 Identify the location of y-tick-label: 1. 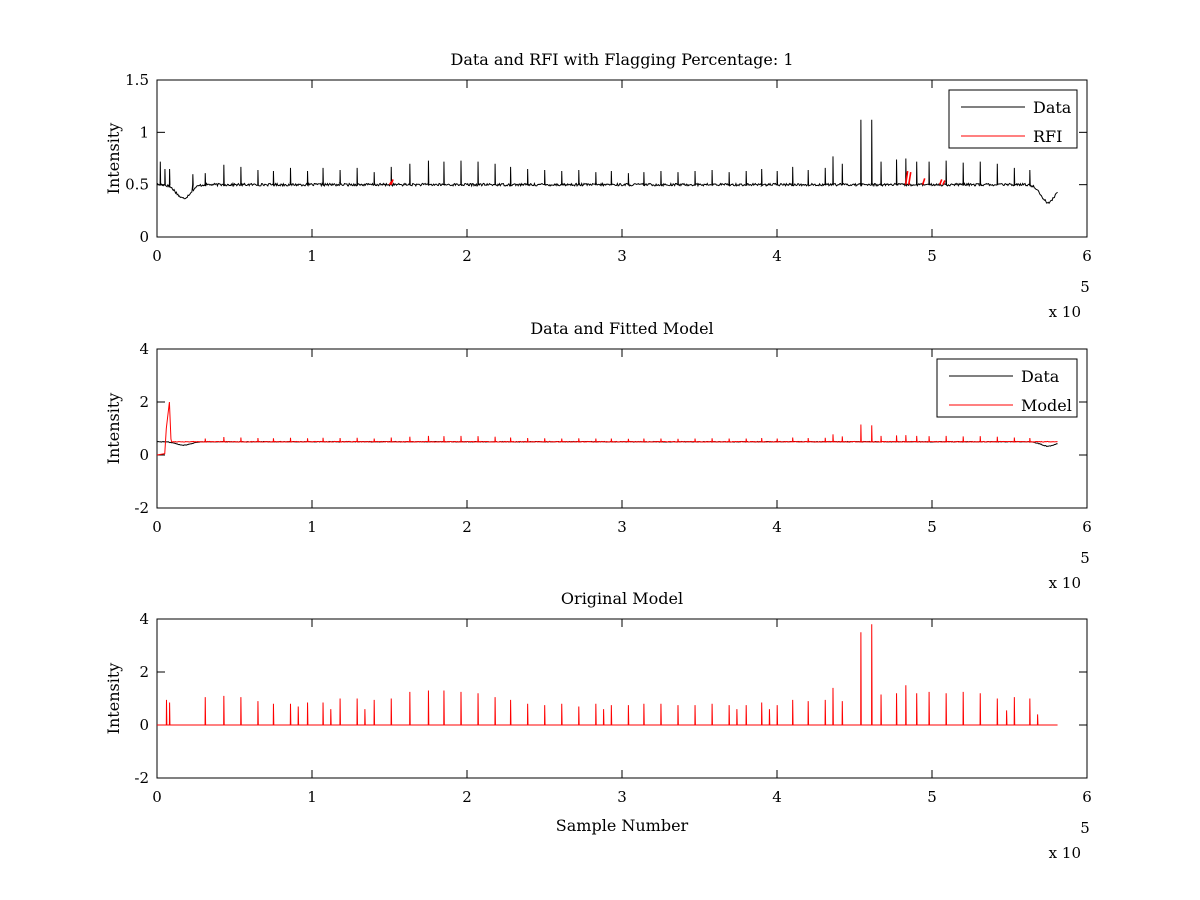
(144, 132).